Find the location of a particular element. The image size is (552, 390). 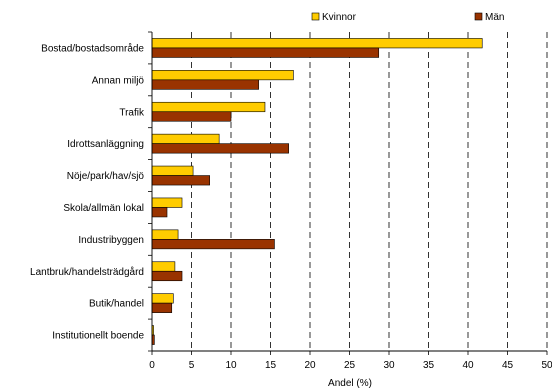

x-tick-label: 35 is located at coordinates (429, 365).